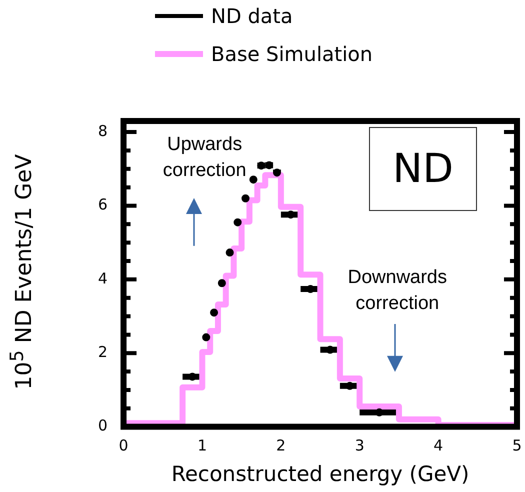  Describe the element at coordinates (103, 425) in the screenshot. I see `y-tick-label: 0` at that location.